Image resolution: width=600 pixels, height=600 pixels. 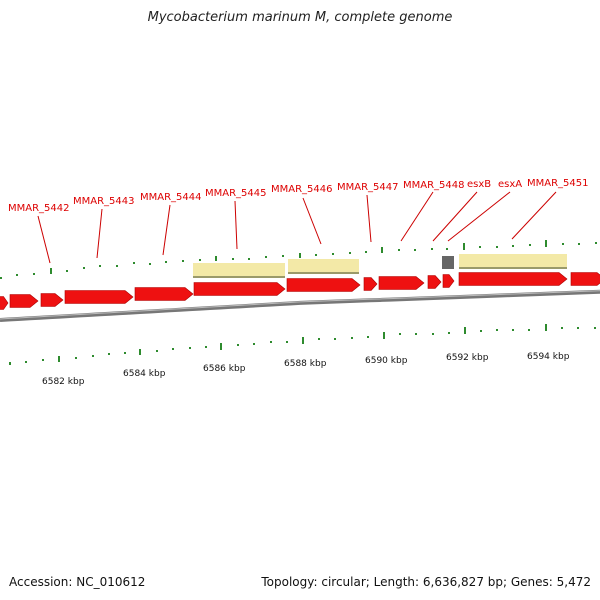 What do you see at coordinates (239, 277) in the screenshot?
I see `feature-box-1-border` at bounding box center [239, 277].